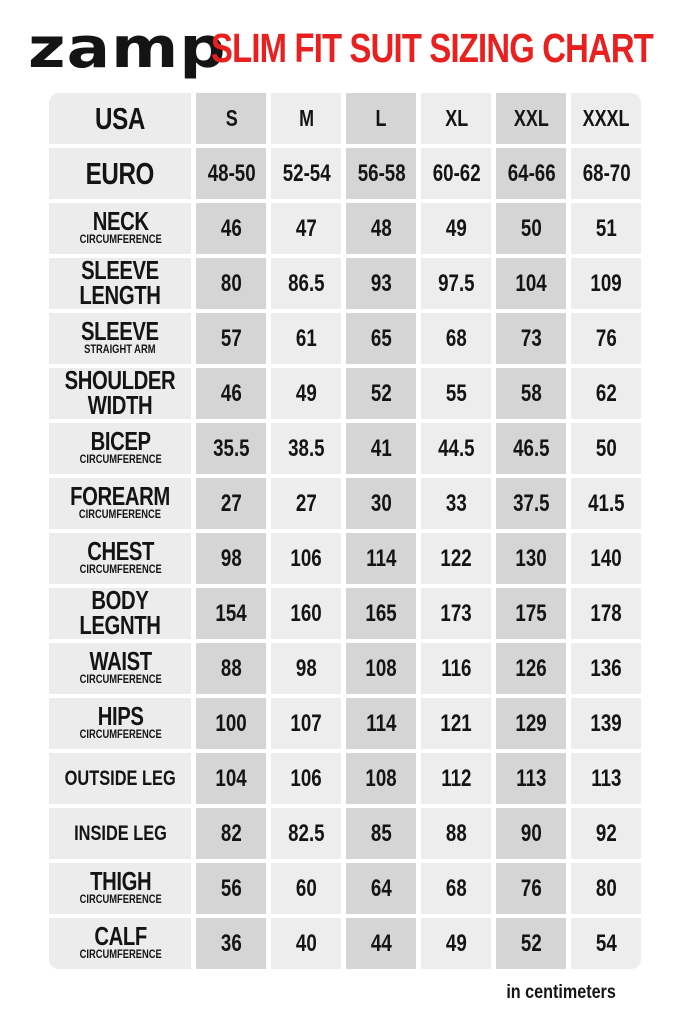 The image size is (698, 1024). I want to click on value-cell: 178, so click(606, 613).